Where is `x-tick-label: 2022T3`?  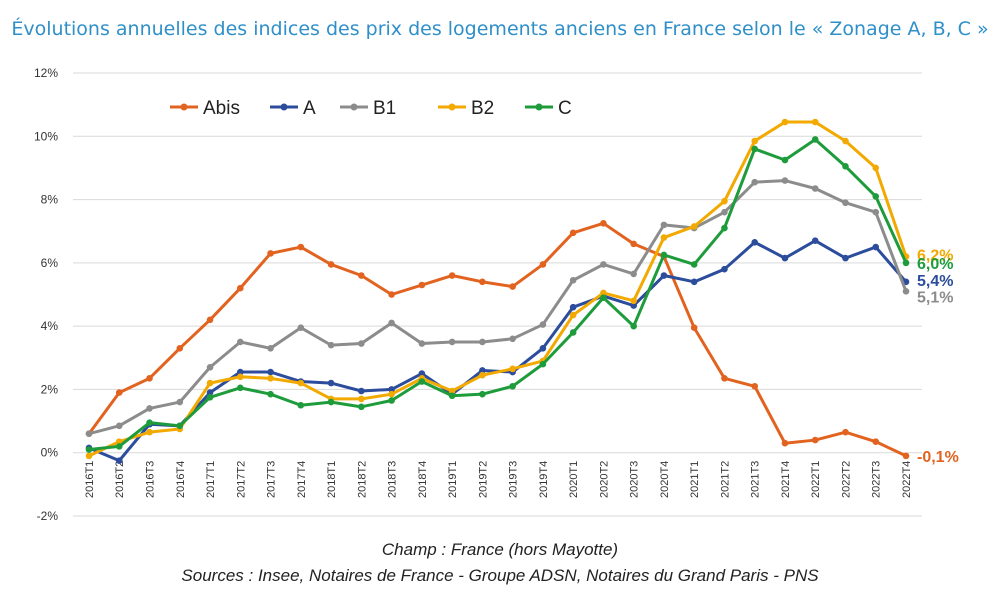 x-tick-label: 2022T3 is located at coordinates (877, 479).